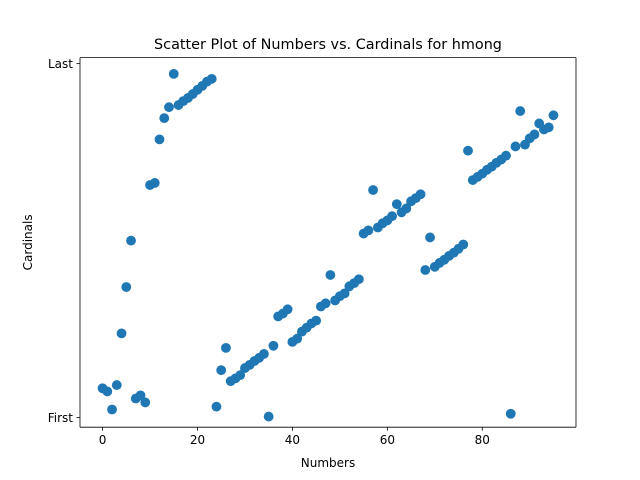  What do you see at coordinates (387, 440) in the screenshot?
I see `x-tick-label: 60` at bounding box center [387, 440].